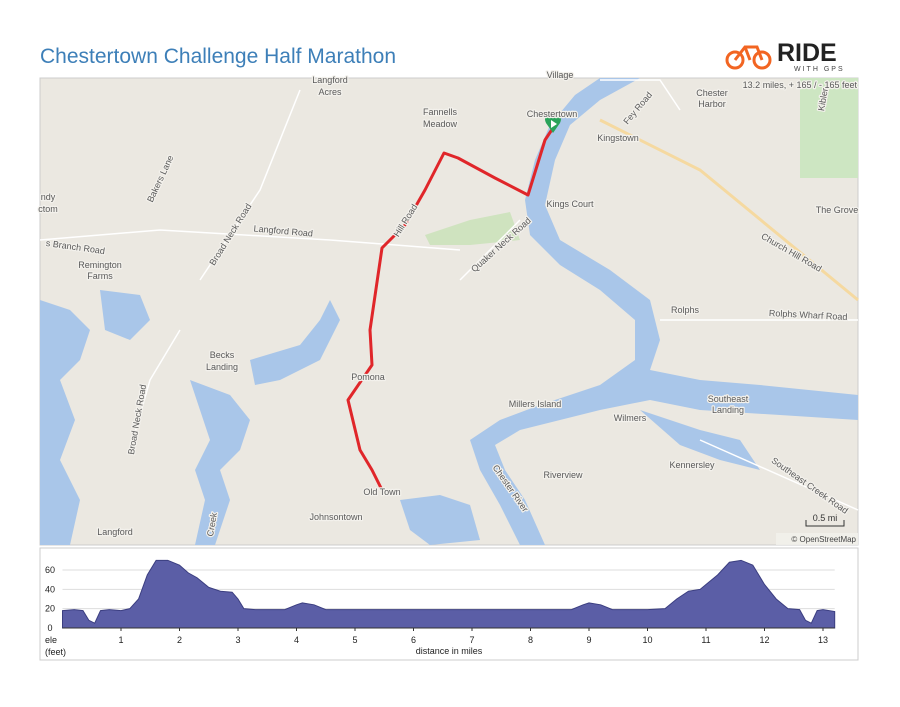  What do you see at coordinates (618, 138) in the screenshot?
I see `place-label: Kingstown` at bounding box center [618, 138].